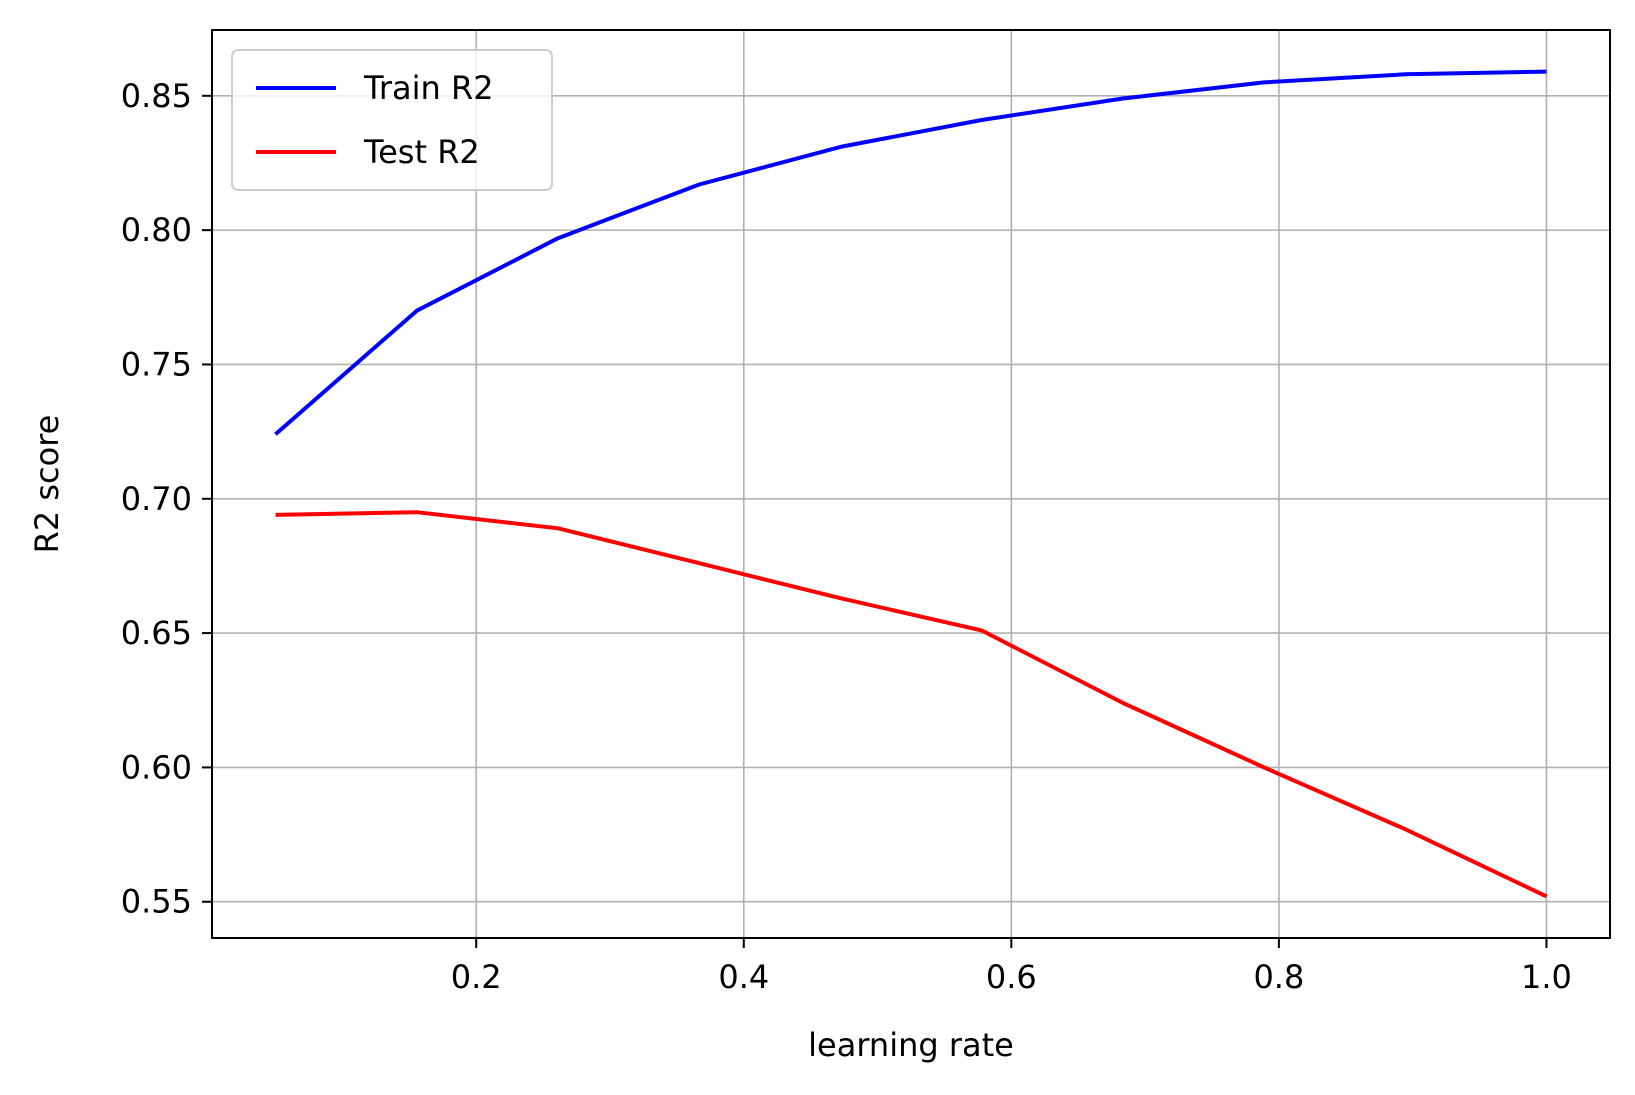 This screenshot has width=1635, height=1095. I want to click on legend-label-train: Train R2, so click(428, 88).